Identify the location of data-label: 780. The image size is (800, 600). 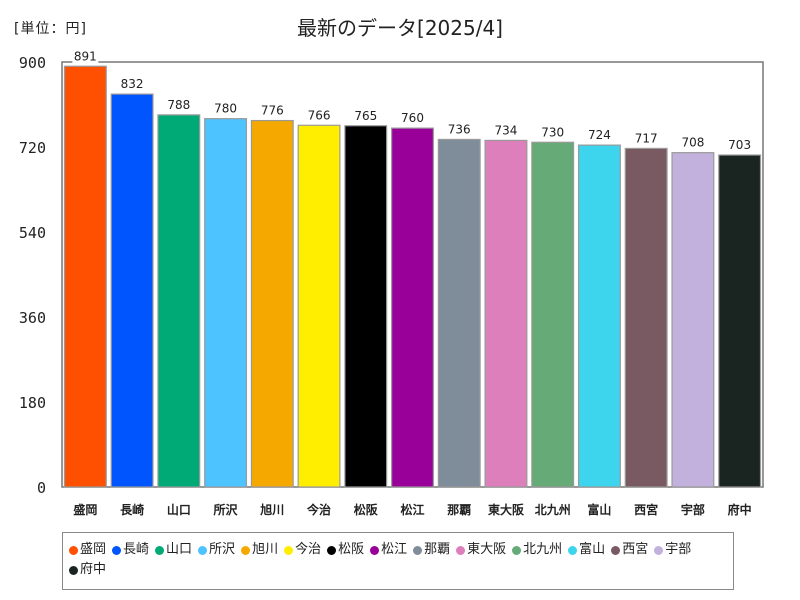
(225, 109).